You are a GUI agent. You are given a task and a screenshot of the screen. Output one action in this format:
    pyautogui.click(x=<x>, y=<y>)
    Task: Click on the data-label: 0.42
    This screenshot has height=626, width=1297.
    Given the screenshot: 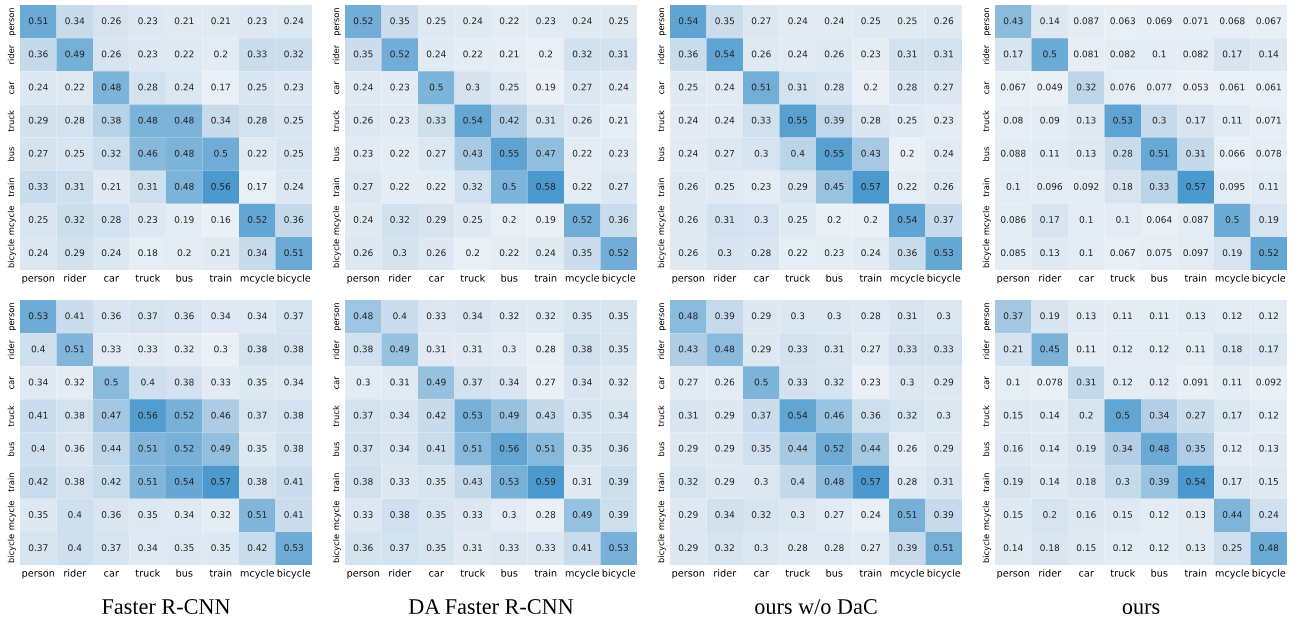 What is the action you would take?
    pyautogui.click(x=38, y=481)
    